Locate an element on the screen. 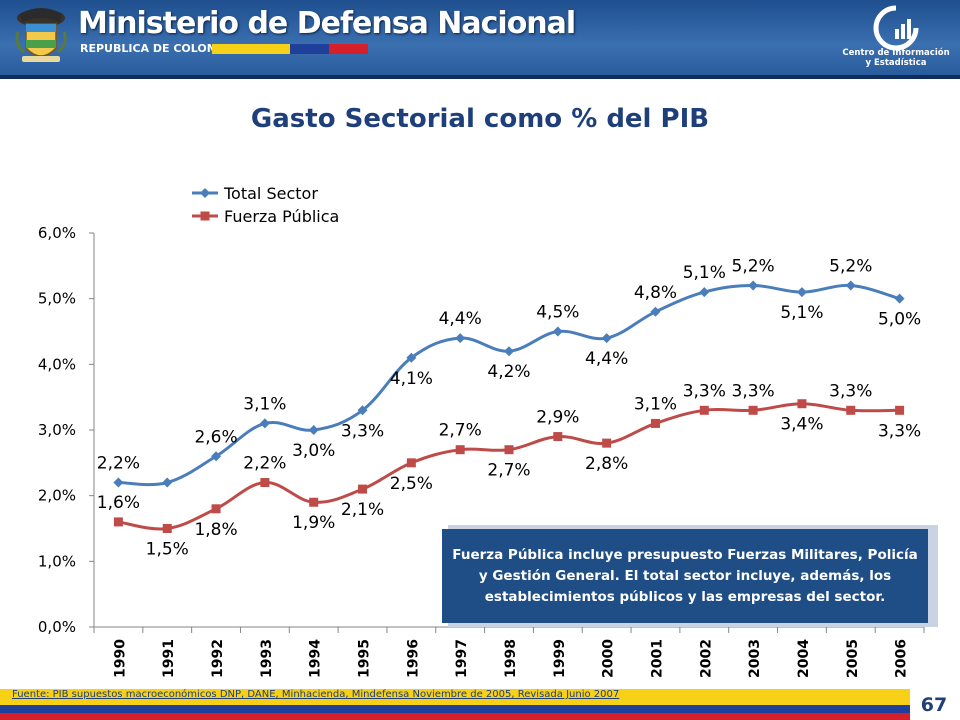  y-tick-label: 6,0% is located at coordinates (57, 233).